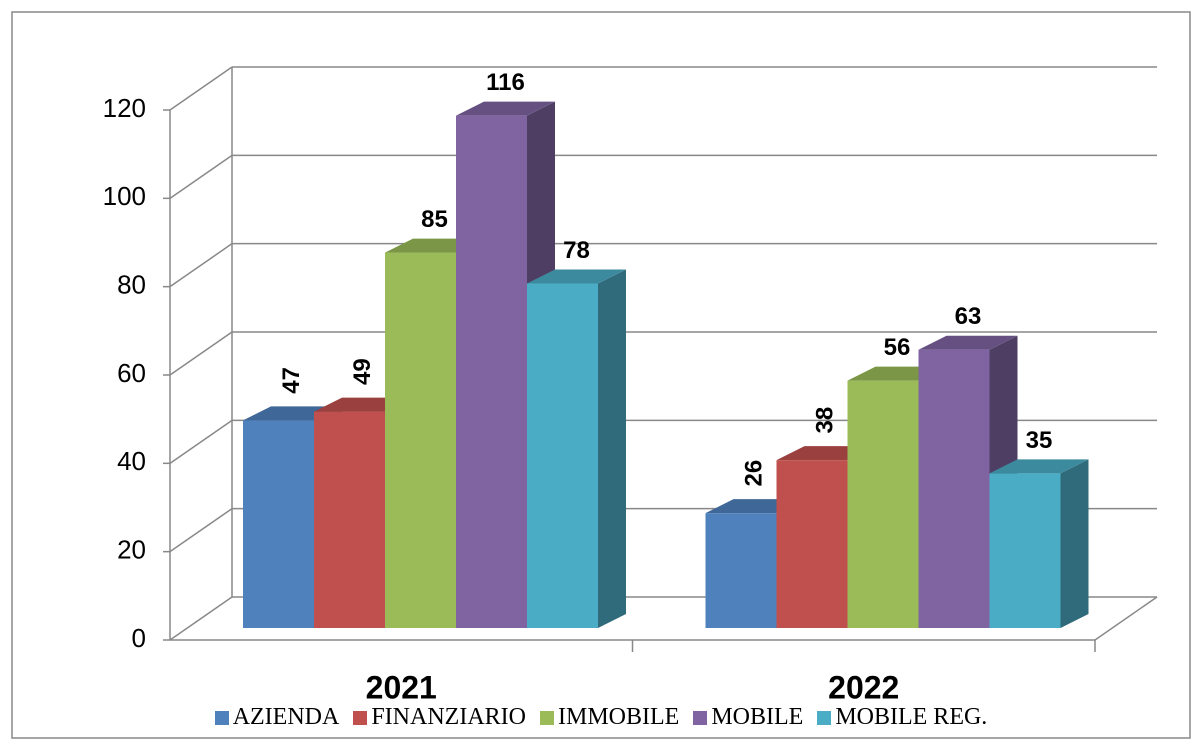 This screenshot has height=749, width=1202. Describe the element at coordinates (131, 285) in the screenshot. I see `y-tick-label: 80` at that location.